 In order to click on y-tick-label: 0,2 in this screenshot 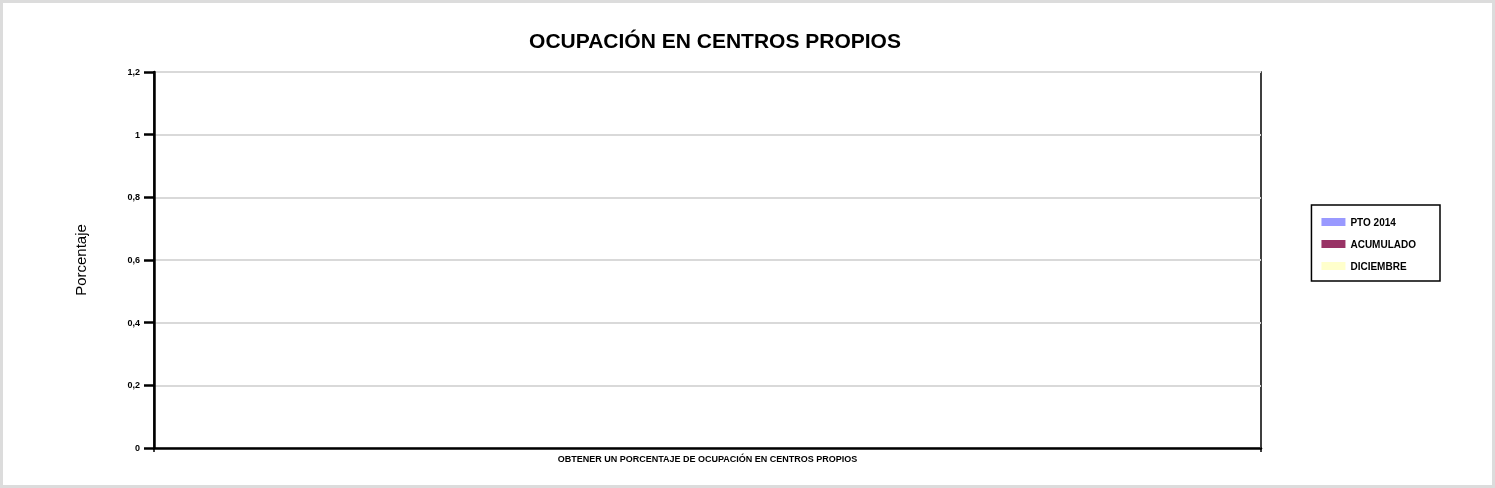, I will do `click(133, 385)`.